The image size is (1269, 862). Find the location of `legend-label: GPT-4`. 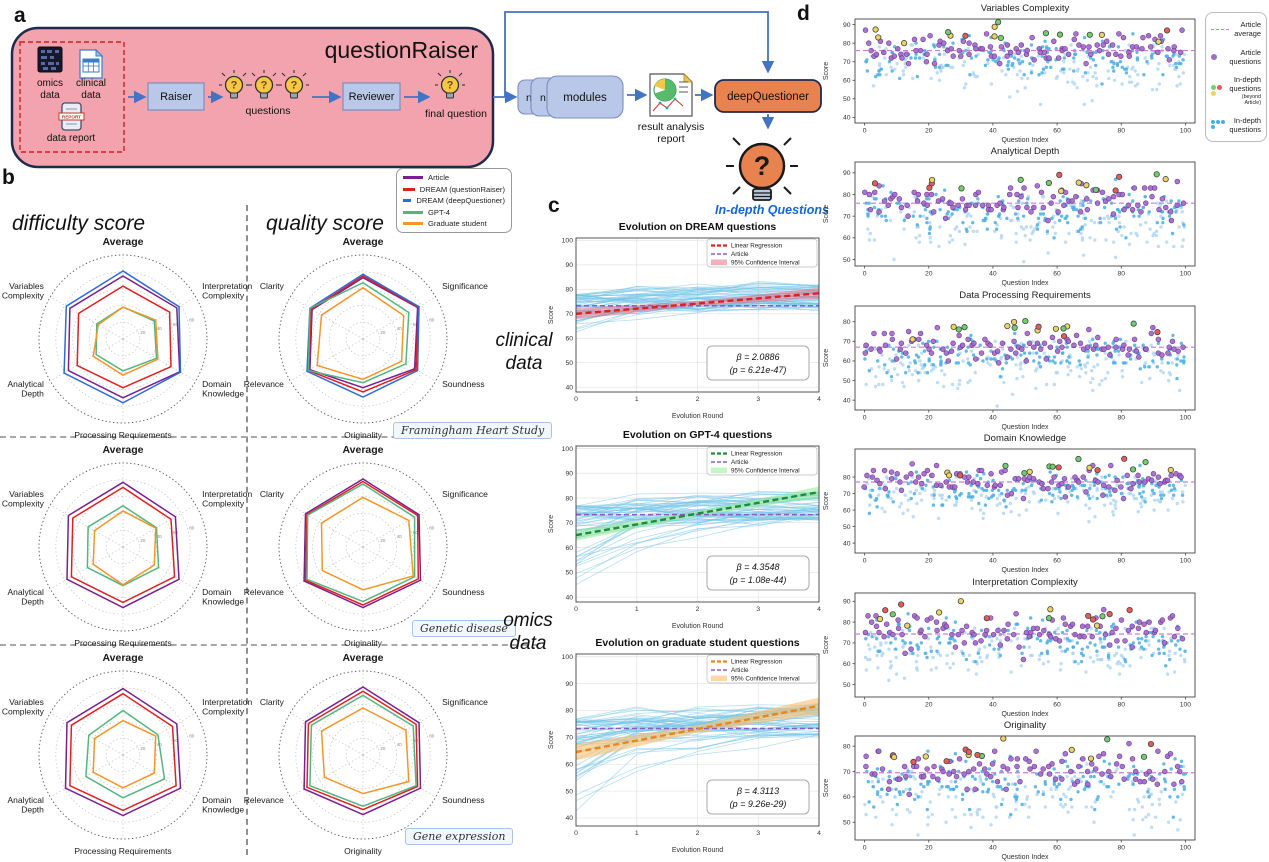

legend-label: GPT-4 is located at coordinates (439, 212).